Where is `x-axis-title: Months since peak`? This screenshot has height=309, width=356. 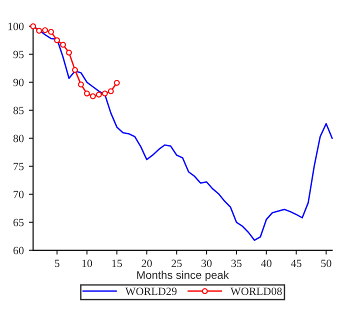 x-axis-title: Months since peak is located at coordinates (183, 276).